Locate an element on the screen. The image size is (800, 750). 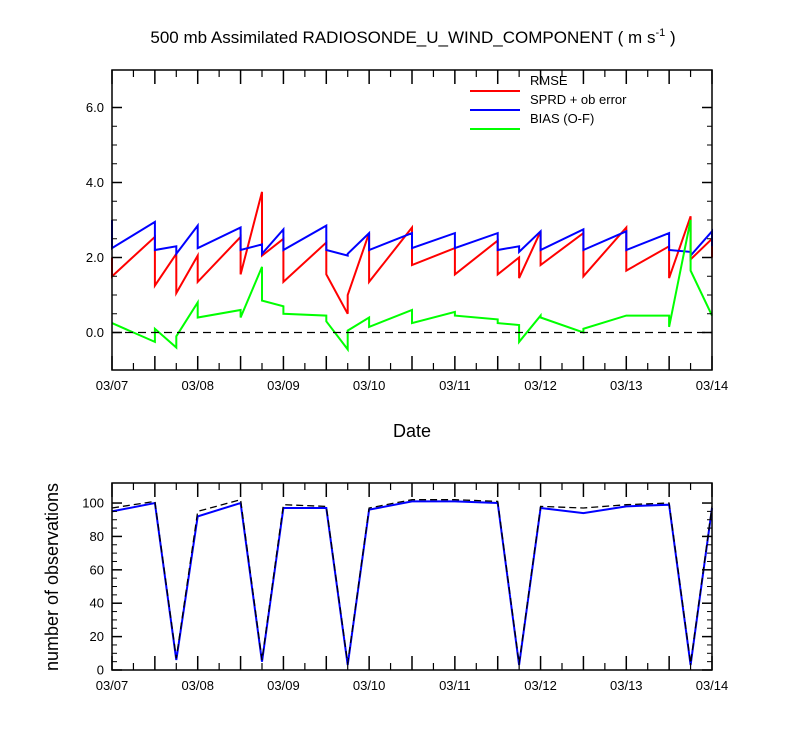
bottom-x-tick-label: 03/08 is located at coordinates (197, 685).